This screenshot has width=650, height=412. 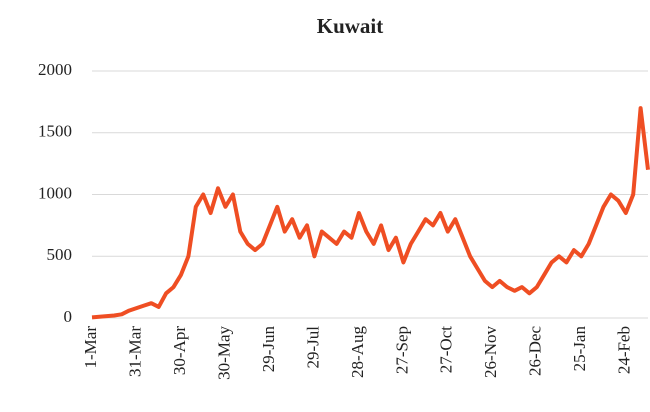 What do you see at coordinates (90, 347) in the screenshot?
I see `x-tick-label: 1-Mar` at bounding box center [90, 347].